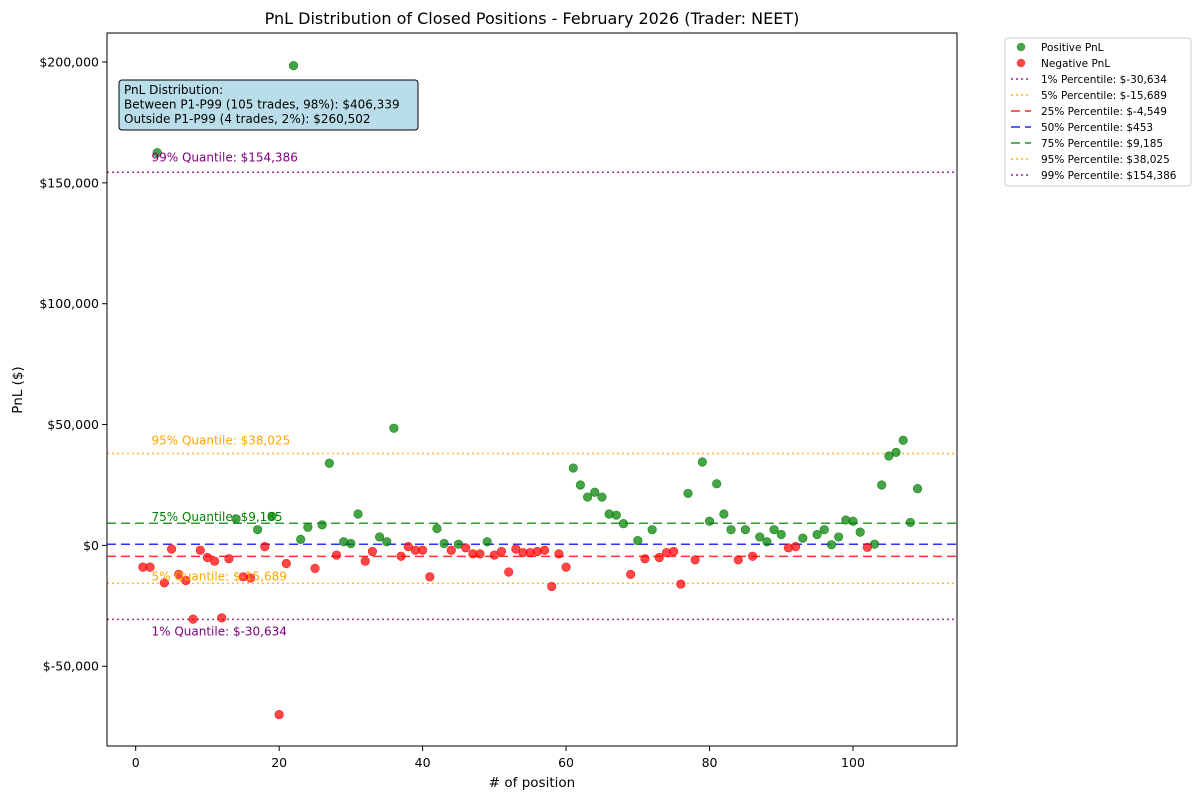 This screenshot has height=800, width=1200. I want to click on quantile-annotation-p95: 95% Quantile: $38,025, so click(220, 440).